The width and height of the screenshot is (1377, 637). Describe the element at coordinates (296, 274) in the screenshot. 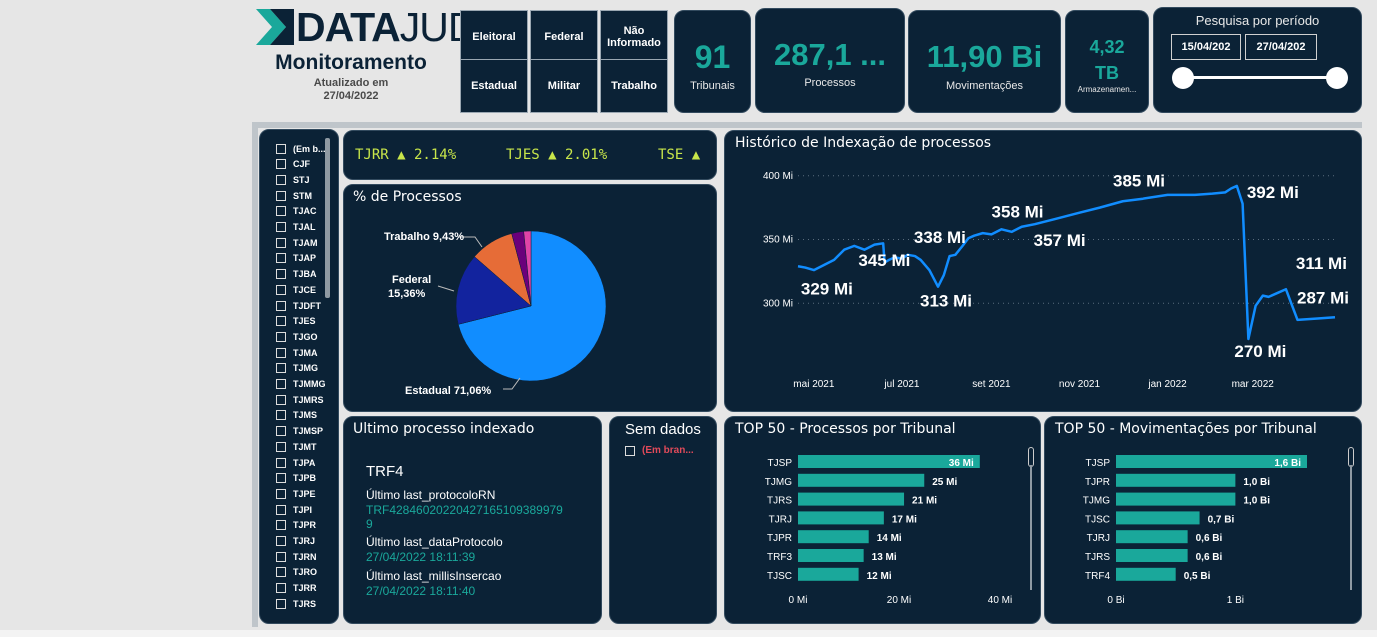

I see `filter-item: TJBA` at that location.